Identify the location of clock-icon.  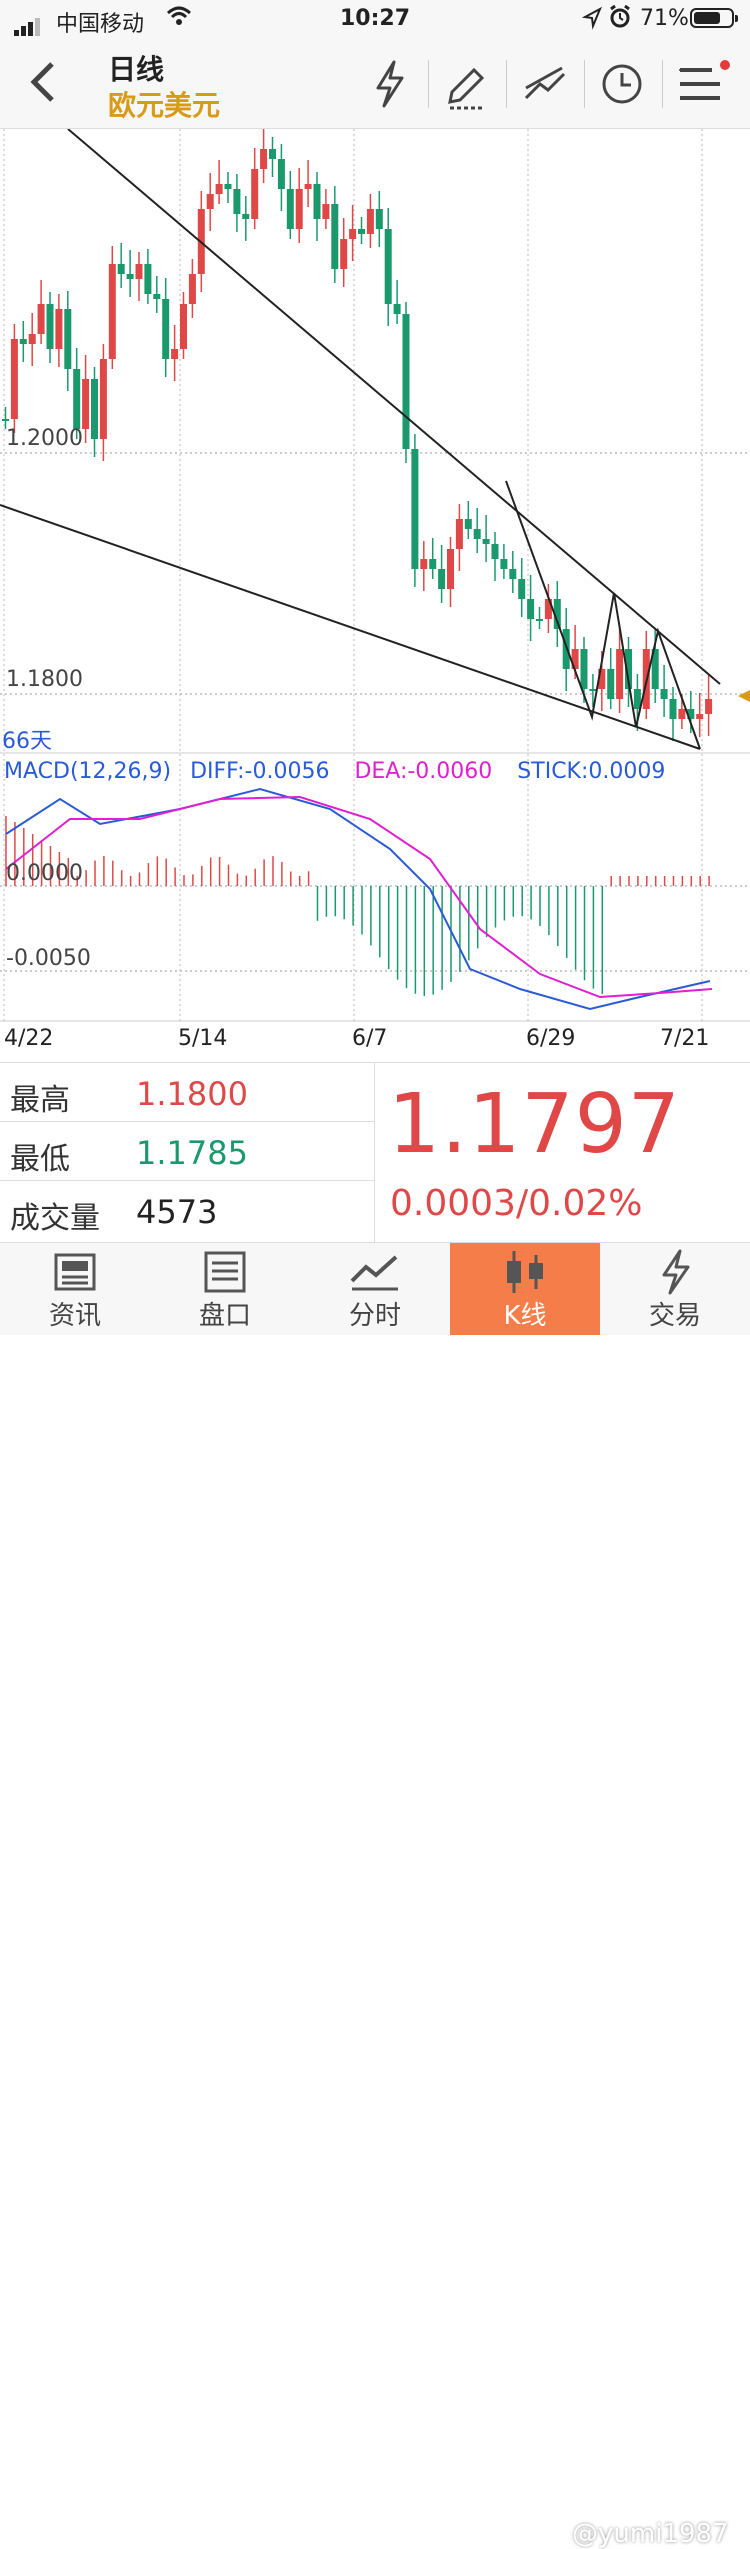
(623, 84).